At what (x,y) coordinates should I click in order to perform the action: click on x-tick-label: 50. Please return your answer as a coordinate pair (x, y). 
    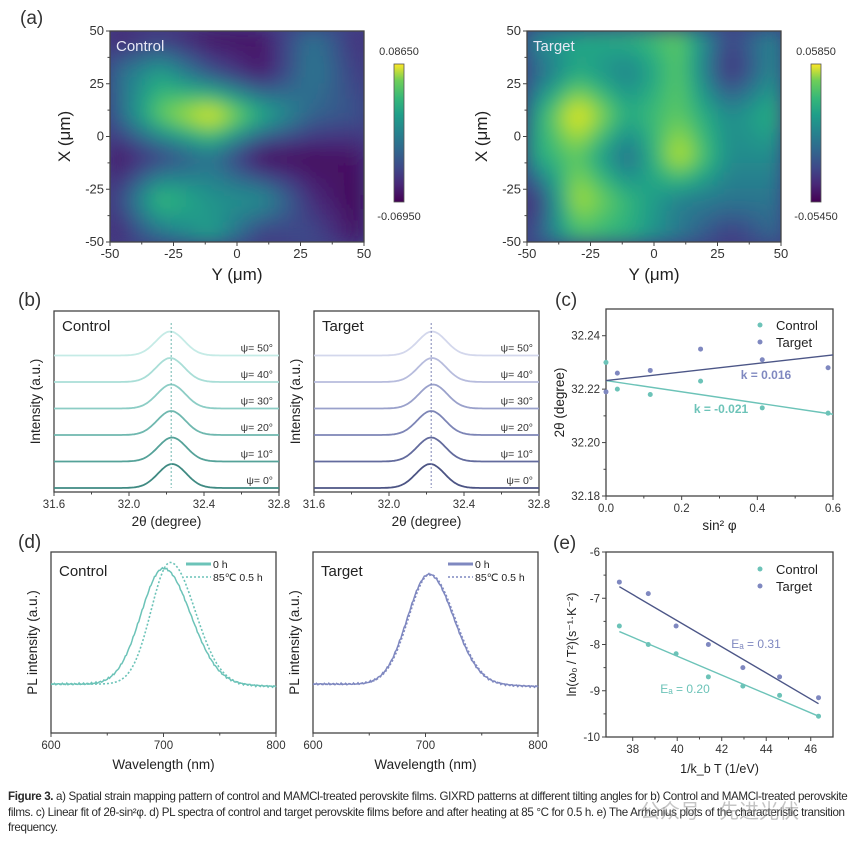
    Looking at the image, I should click on (781, 253).